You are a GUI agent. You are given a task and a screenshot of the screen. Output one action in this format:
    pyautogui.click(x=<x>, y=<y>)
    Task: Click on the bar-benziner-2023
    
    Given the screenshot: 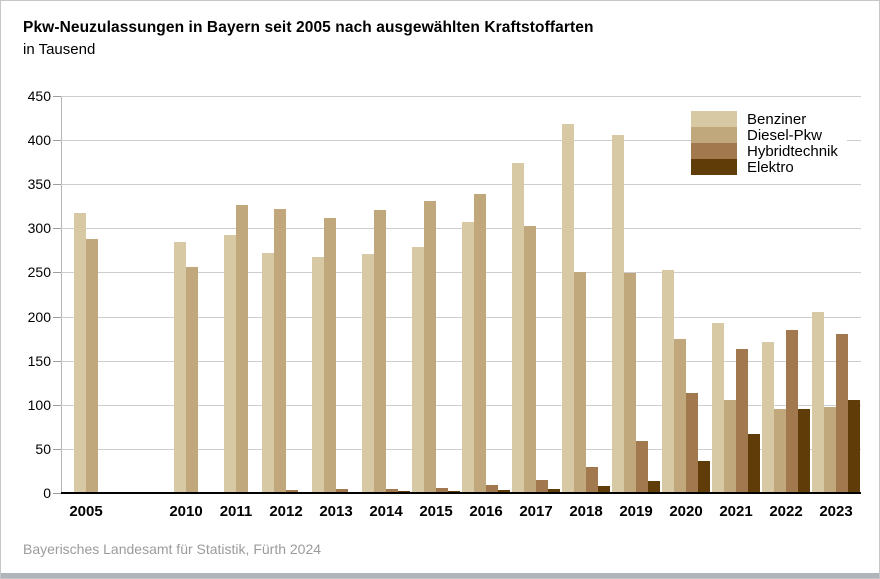 What is the action you would take?
    pyautogui.click(x=818, y=402)
    